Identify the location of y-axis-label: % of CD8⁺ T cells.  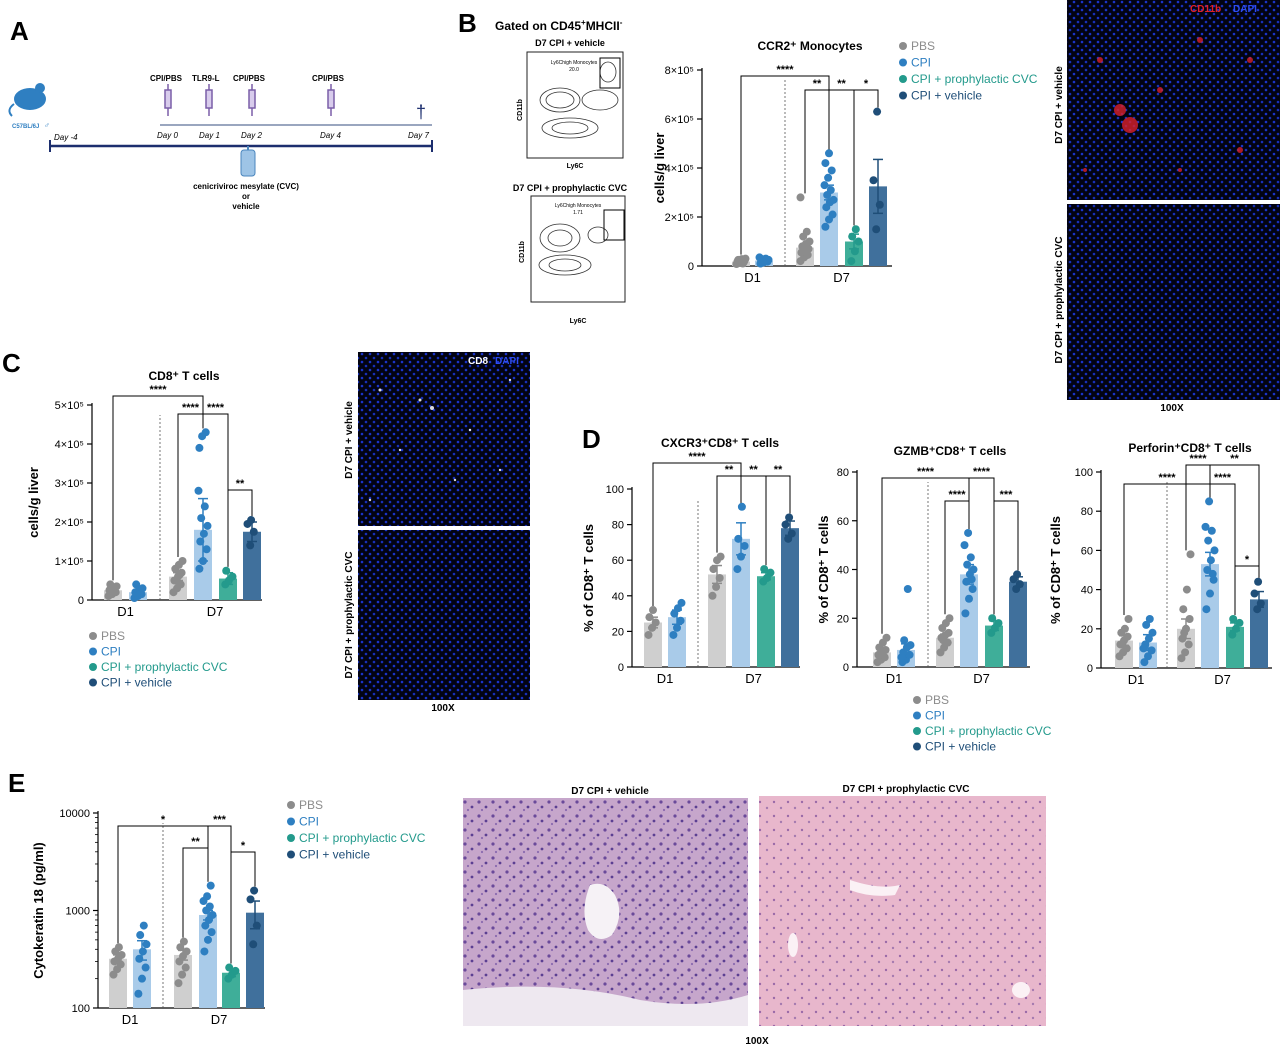
(588, 578).